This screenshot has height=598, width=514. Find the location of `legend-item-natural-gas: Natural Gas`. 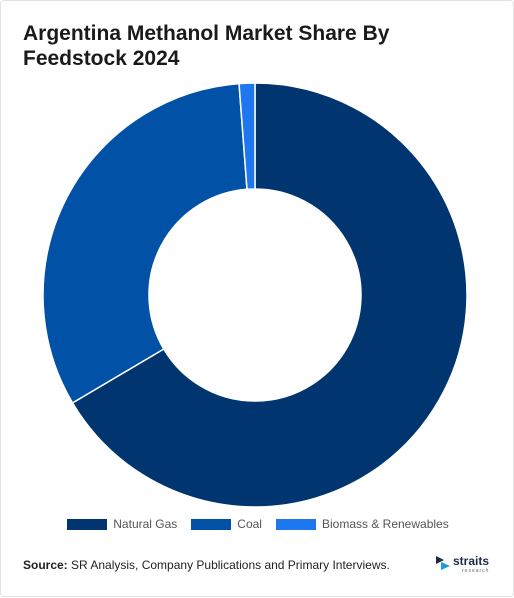

legend-item-natural-gas: Natural Gas is located at coordinates (122, 524).